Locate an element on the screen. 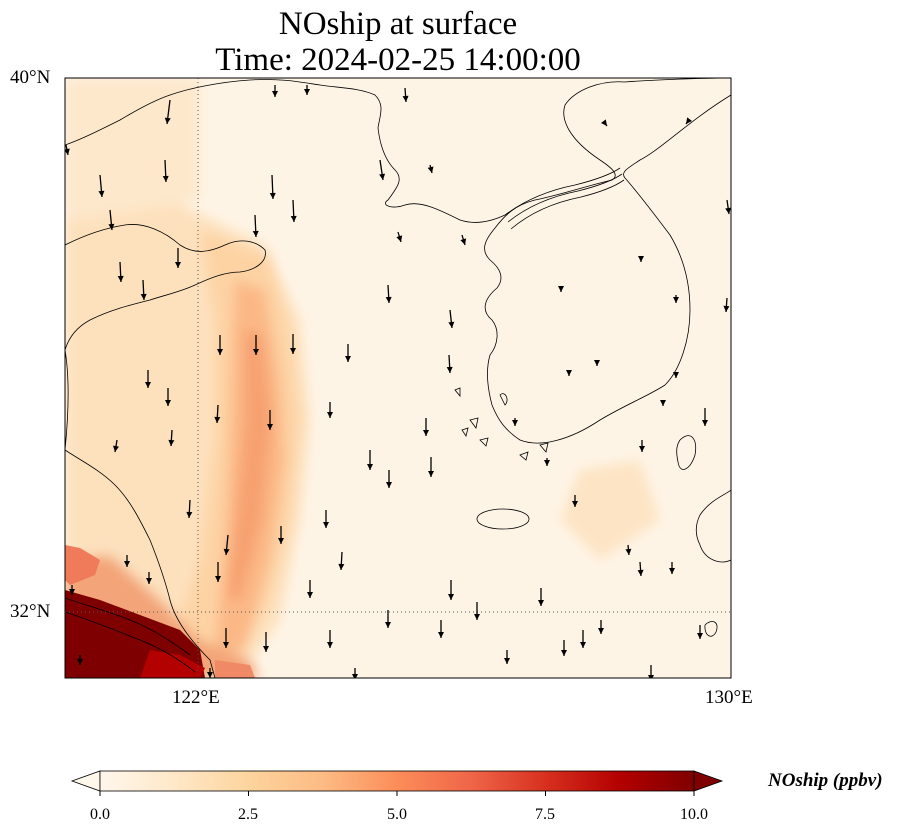 This screenshot has height=836, width=904. colorbar-tick-4: 10.0 is located at coordinates (694, 814).